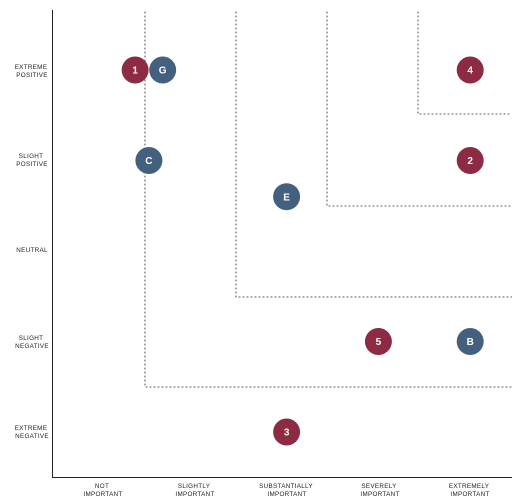 The height and width of the screenshot is (499, 512). What do you see at coordinates (31, 160) in the screenshot?
I see `y-label-slight-positive: SLIGHT POSITIVE` at bounding box center [31, 160].